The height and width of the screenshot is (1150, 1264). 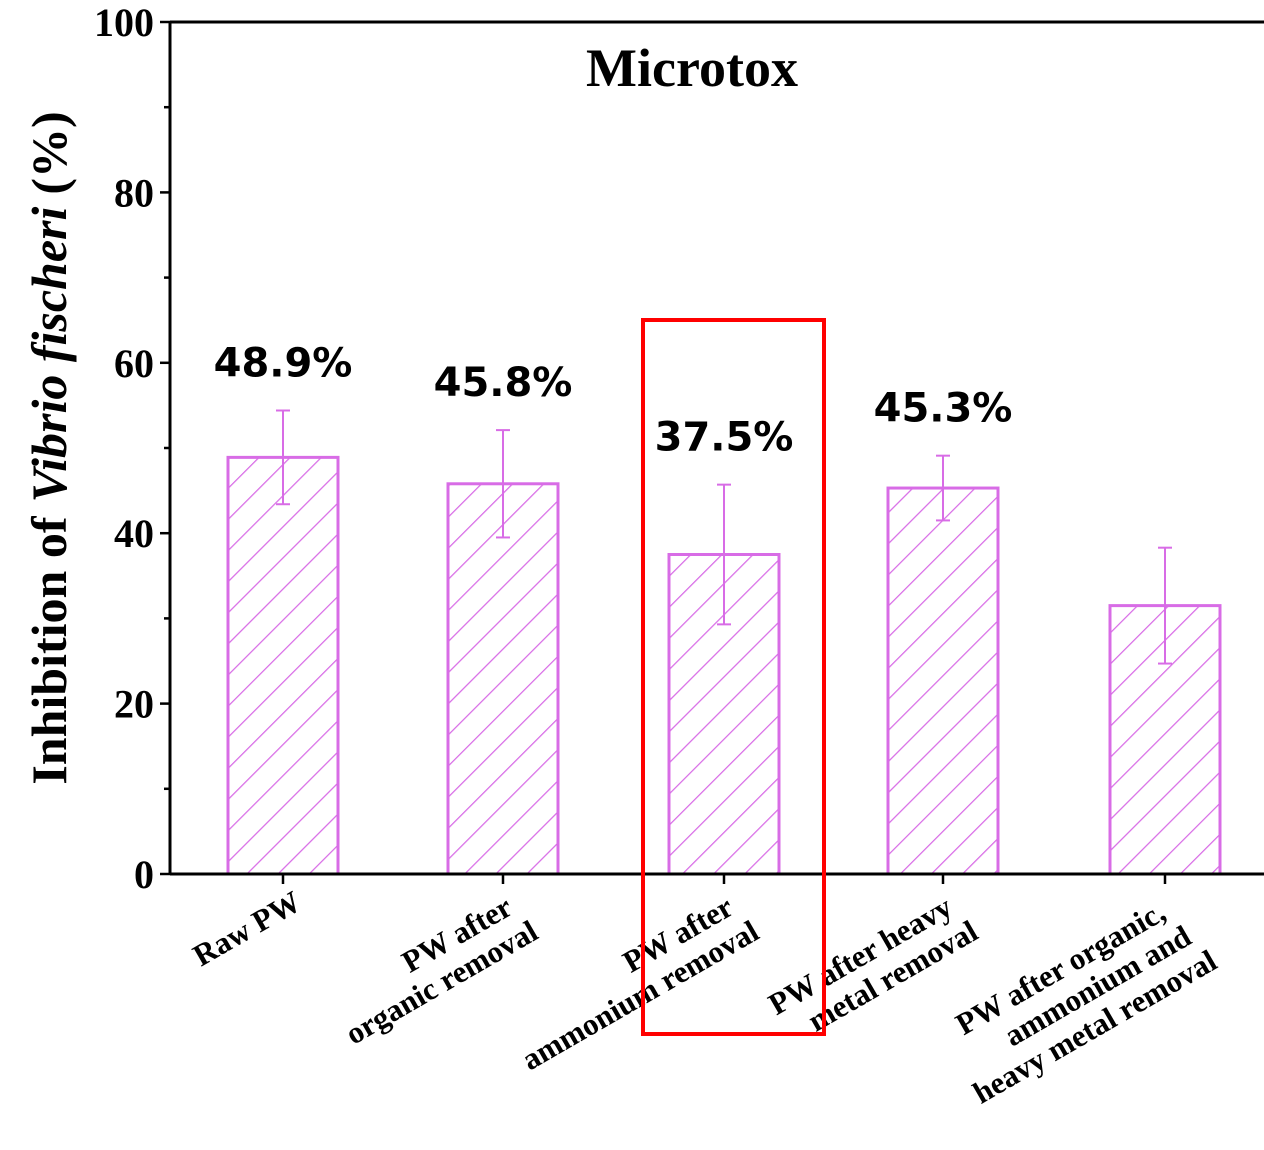 What do you see at coordinates (283, 364) in the screenshot?
I see `data-label: 48.9%` at bounding box center [283, 364].